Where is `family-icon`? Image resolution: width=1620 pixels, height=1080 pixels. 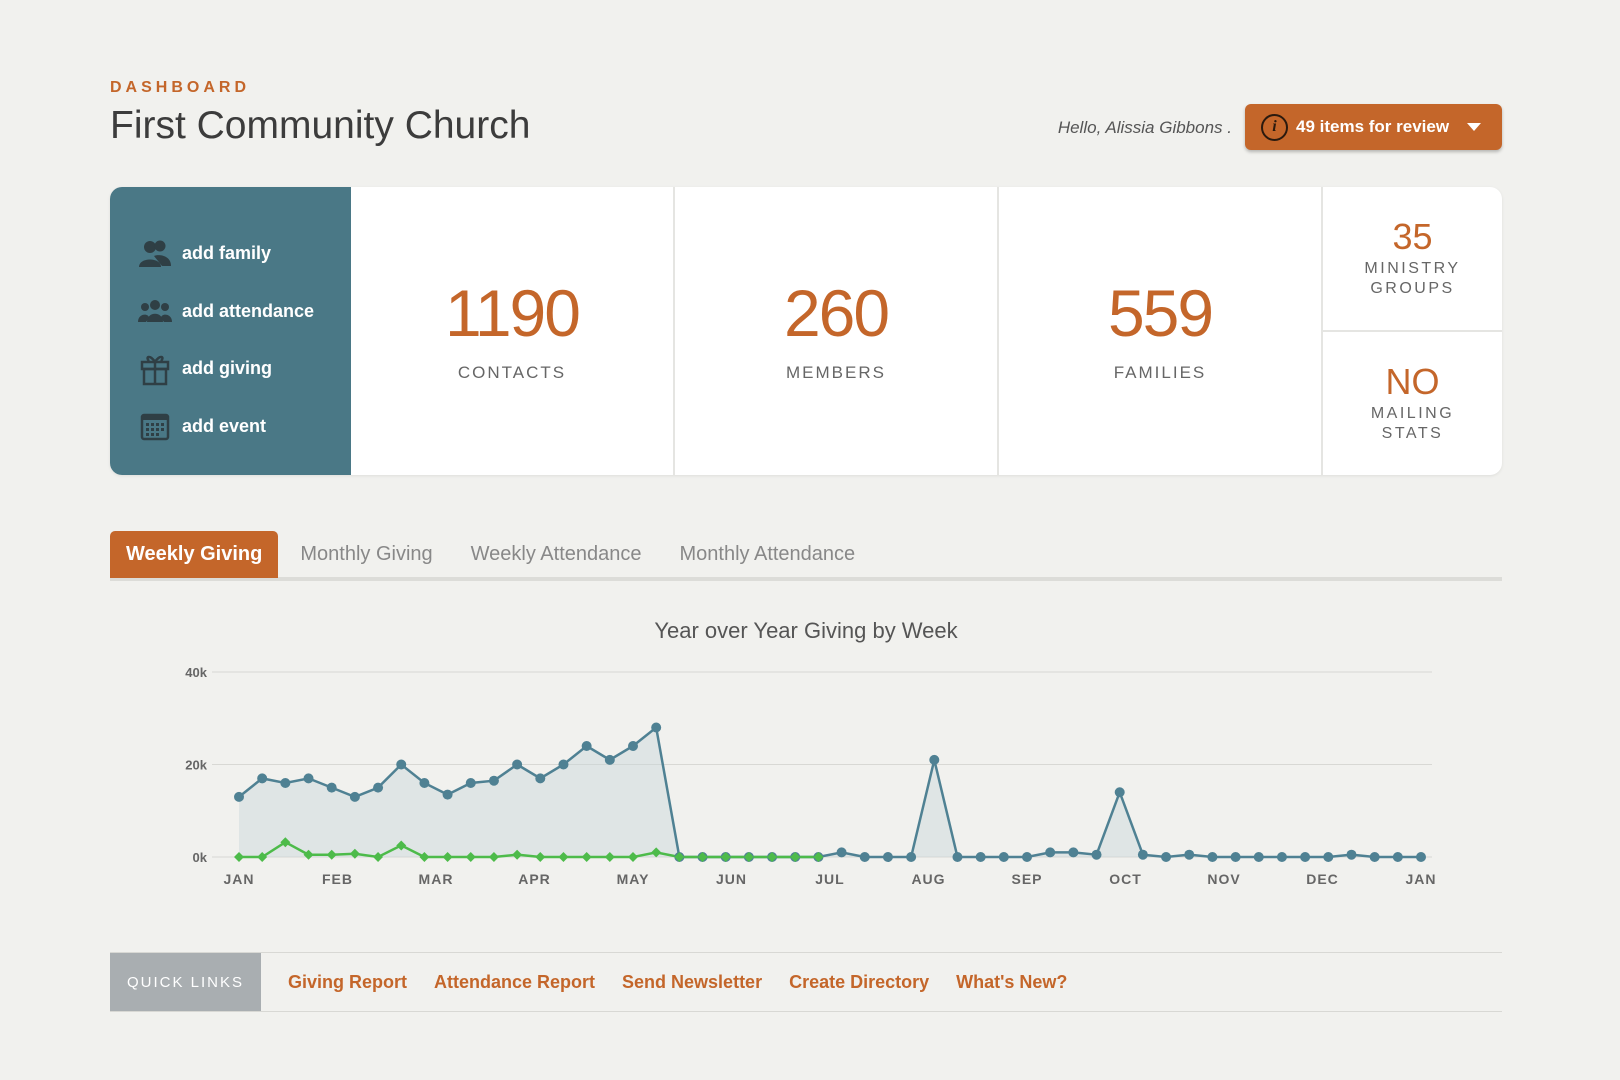
family-icon is located at coordinates (155, 254).